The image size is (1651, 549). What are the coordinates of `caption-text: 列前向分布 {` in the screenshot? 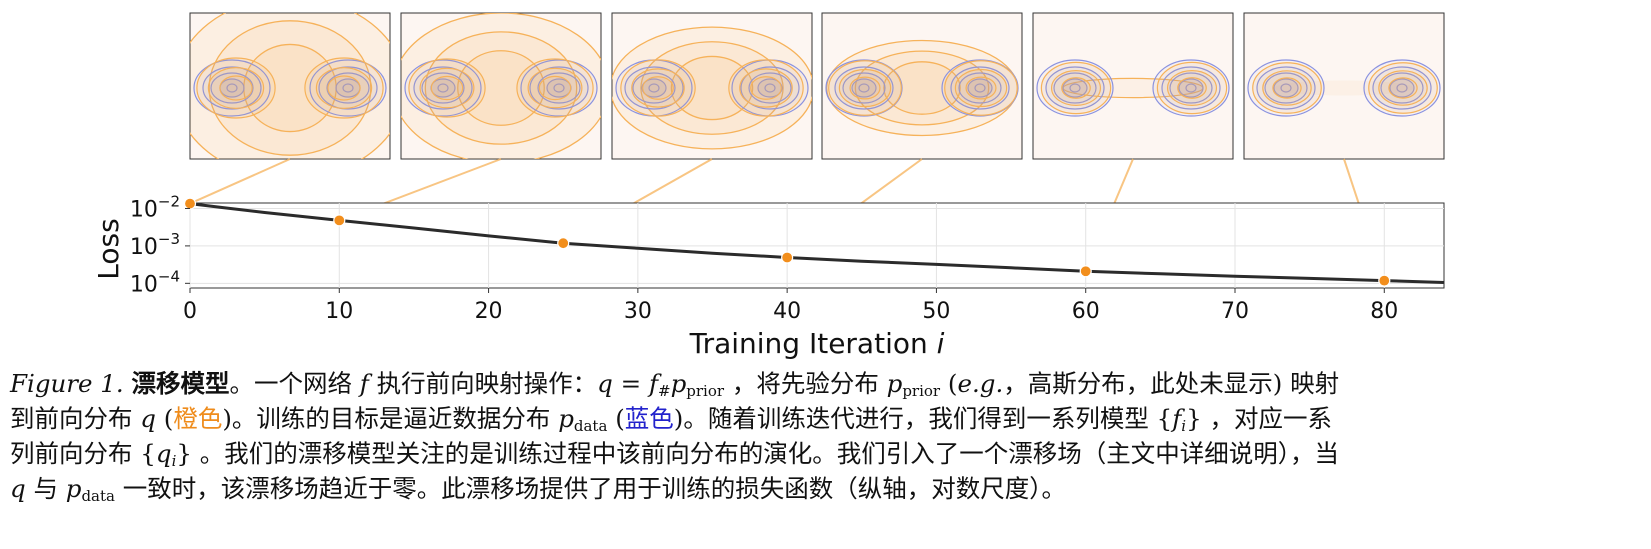 It's located at (83, 453).